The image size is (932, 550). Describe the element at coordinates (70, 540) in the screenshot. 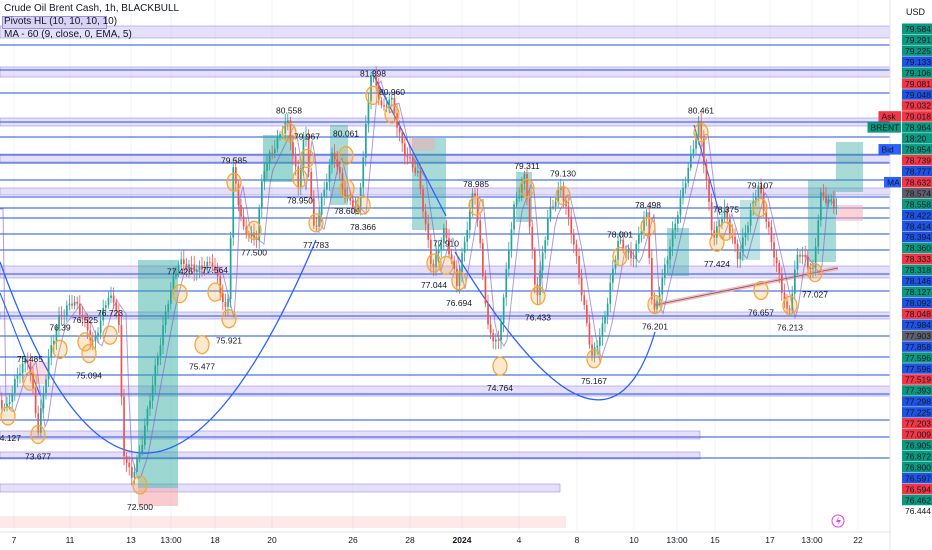

I see `time-tick-label: 11` at that location.